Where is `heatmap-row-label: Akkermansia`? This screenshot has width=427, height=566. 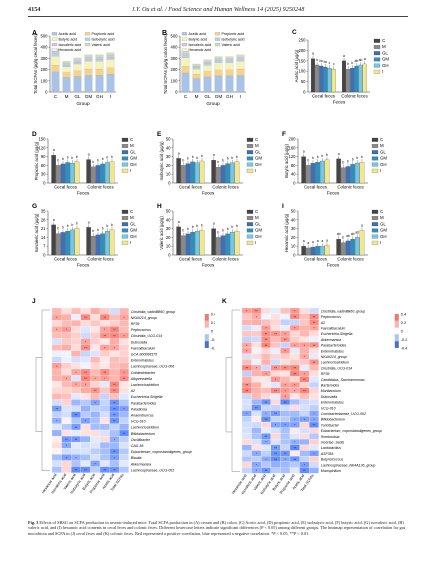
heatmap-row-label: Akkermansia is located at coordinates (330, 340).